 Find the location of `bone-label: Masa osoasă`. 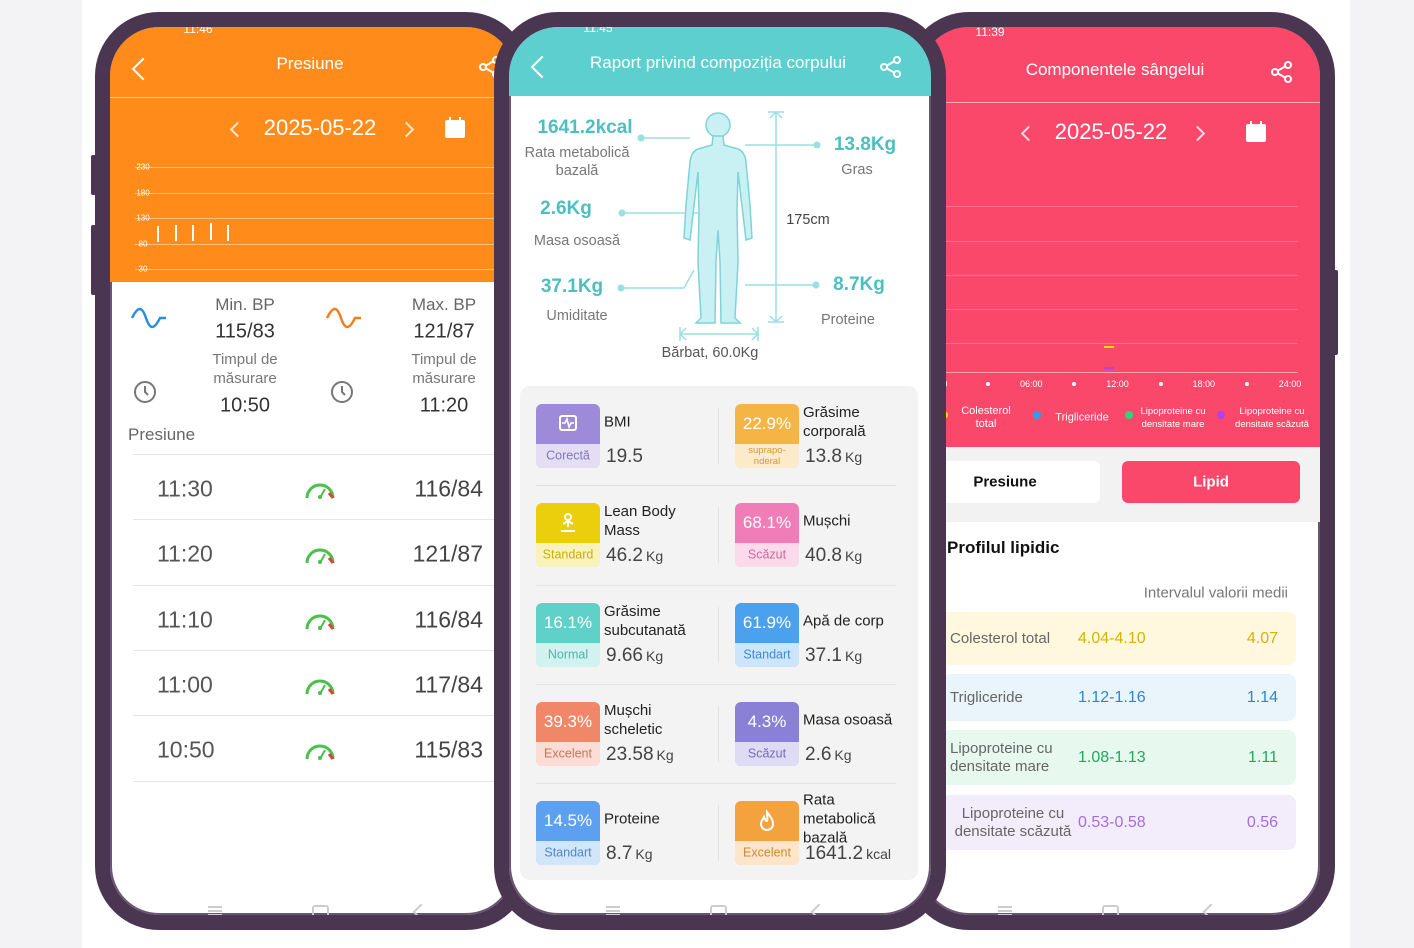

bone-label: Masa osoasă is located at coordinates (577, 241).